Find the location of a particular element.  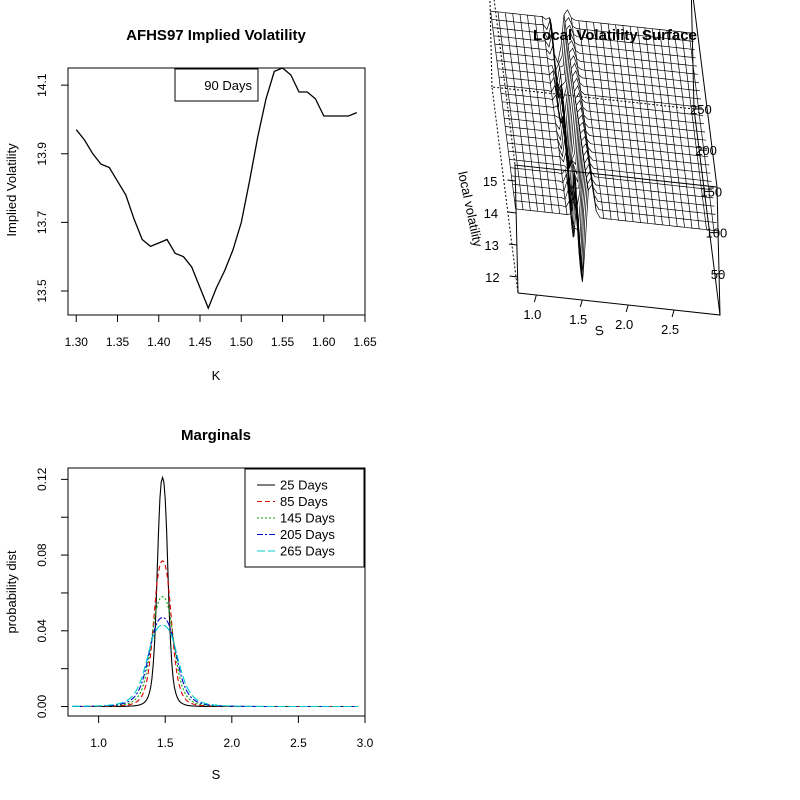

x-axis-label: K is located at coordinates (216, 375).